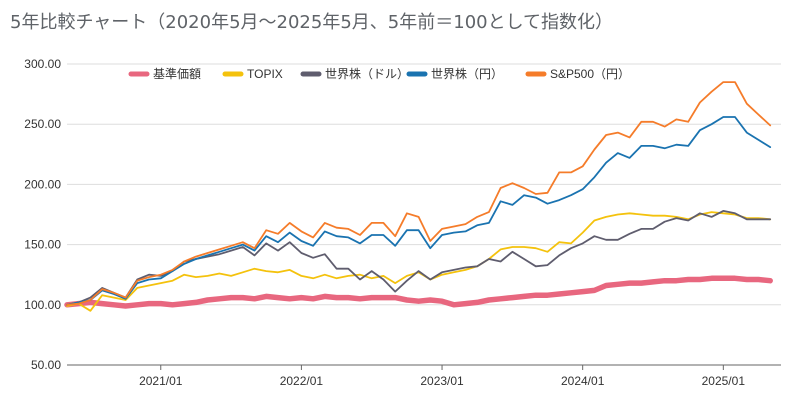 This screenshot has width=800, height=405. I want to click on y-tick-label: 100.00, so click(42, 305).